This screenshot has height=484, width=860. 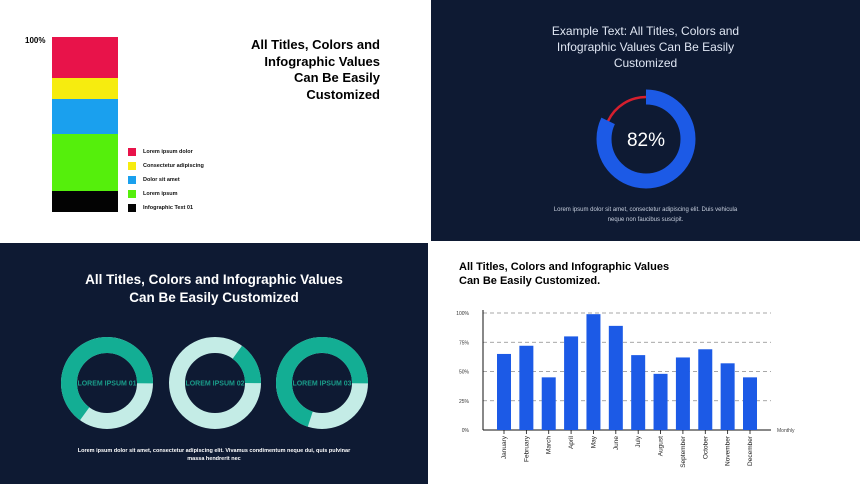 I want to click on rings-caption-line: massa hendrerit nec, so click(x=214, y=459).